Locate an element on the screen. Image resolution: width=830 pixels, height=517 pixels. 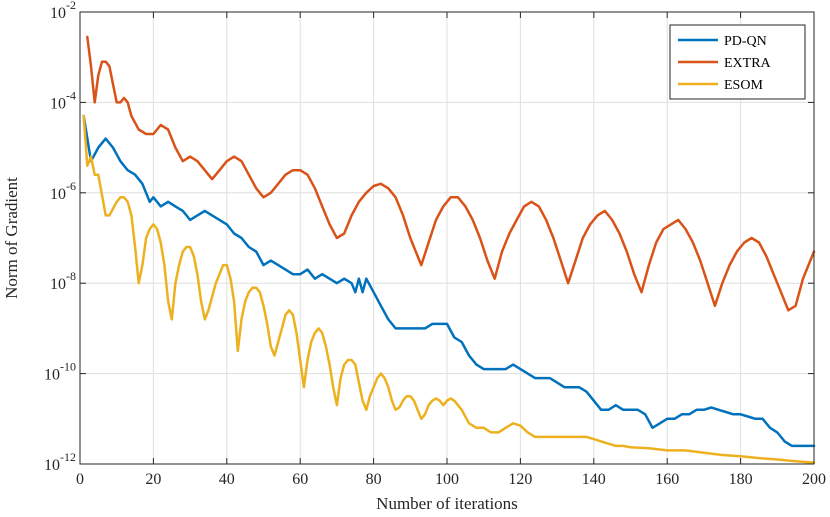
x-tick-label: 40 is located at coordinates (227, 479).